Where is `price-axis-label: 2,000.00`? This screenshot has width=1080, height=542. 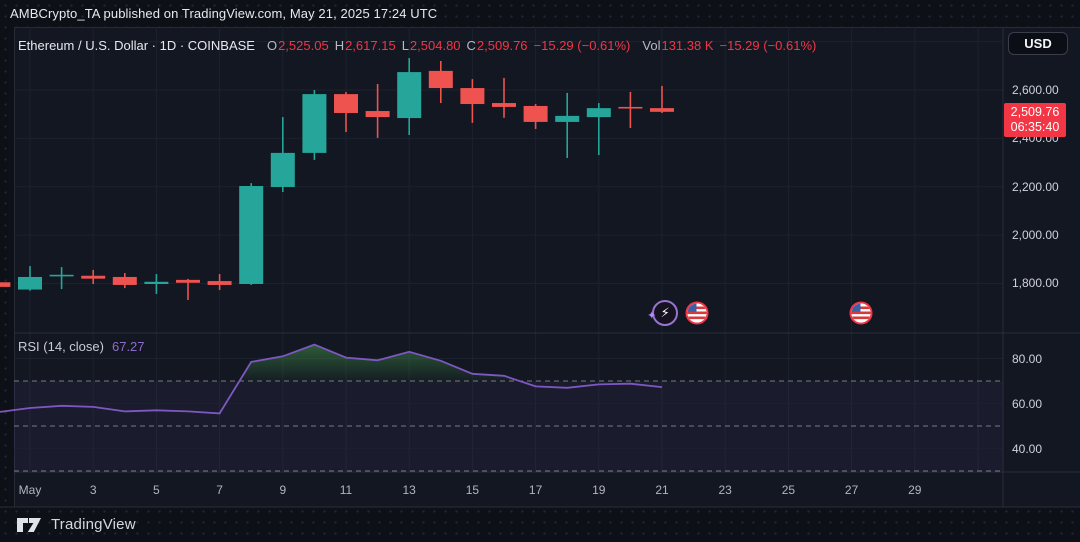
price-axis-label: 2,000.00 is located at coordinates (1035, 235).